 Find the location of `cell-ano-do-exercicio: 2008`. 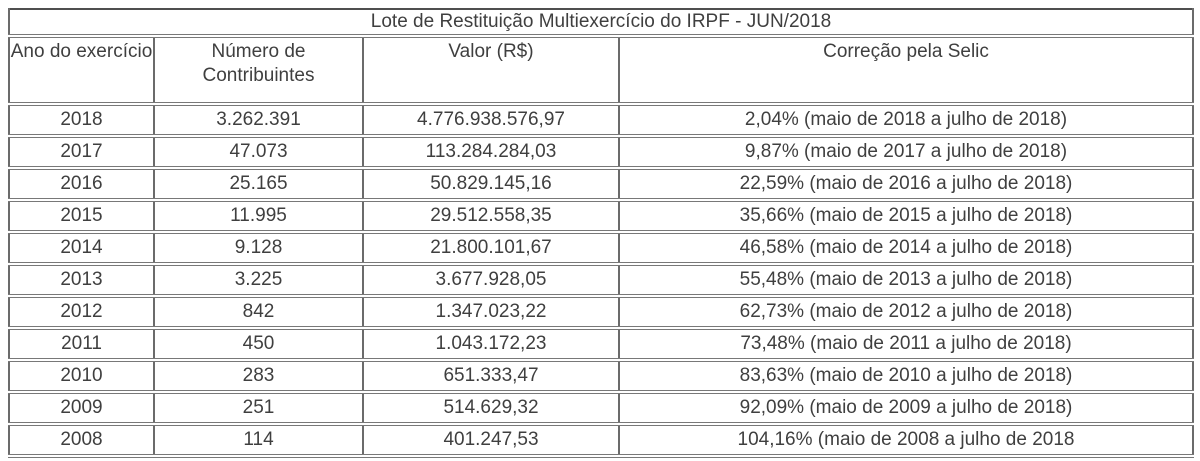

cell-ano-do-exercicio: 2008 is located at coordinates (81, 441).